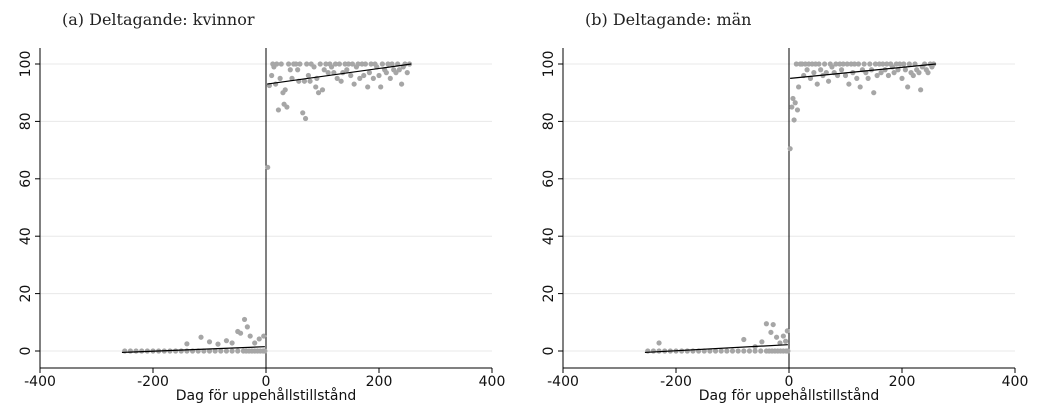  I want to click on x-tick-label: 200, so click(902, 382).